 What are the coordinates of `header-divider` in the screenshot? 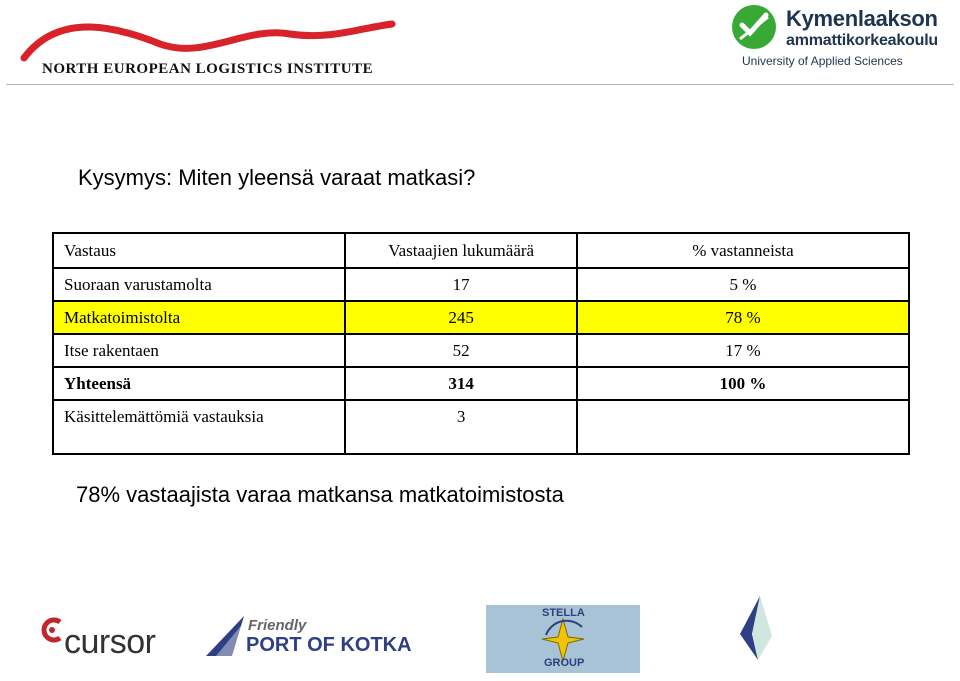 It's located at (480, 84).